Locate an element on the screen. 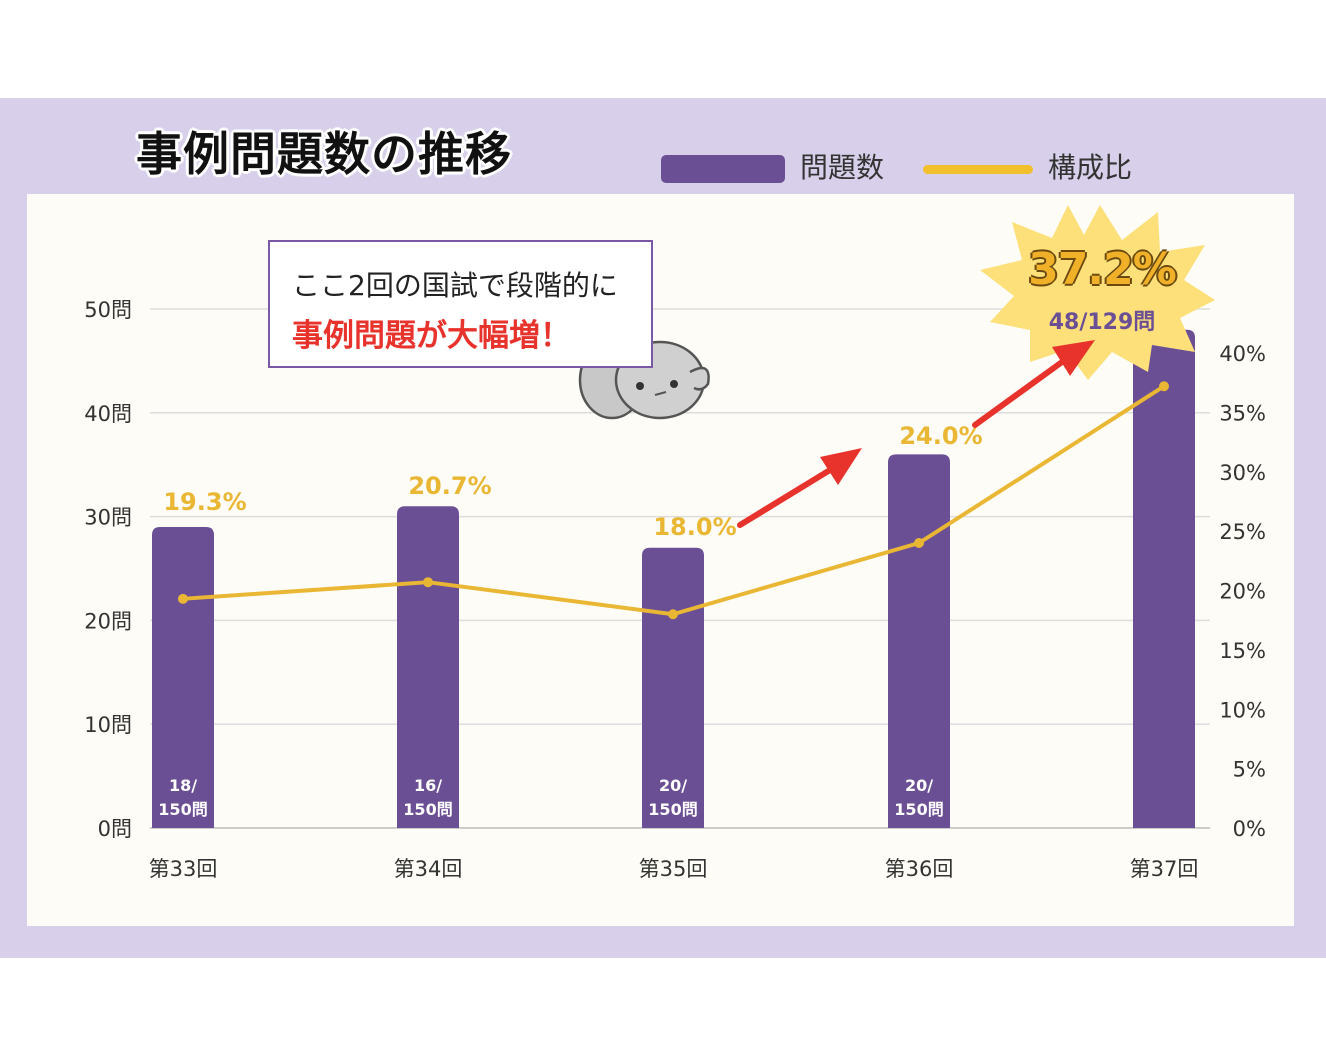 The image size is (1326, 1060). callout-box: ここ2回の国試で段階的に 事例問題が大幅増！ is located at coordinates (460, 304).